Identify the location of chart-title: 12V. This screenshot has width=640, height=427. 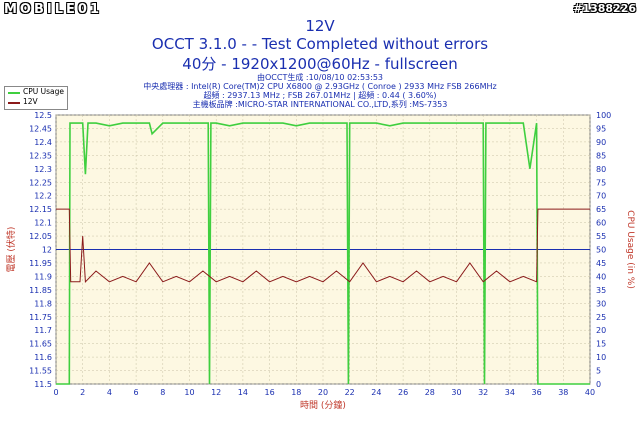
(320, 26).